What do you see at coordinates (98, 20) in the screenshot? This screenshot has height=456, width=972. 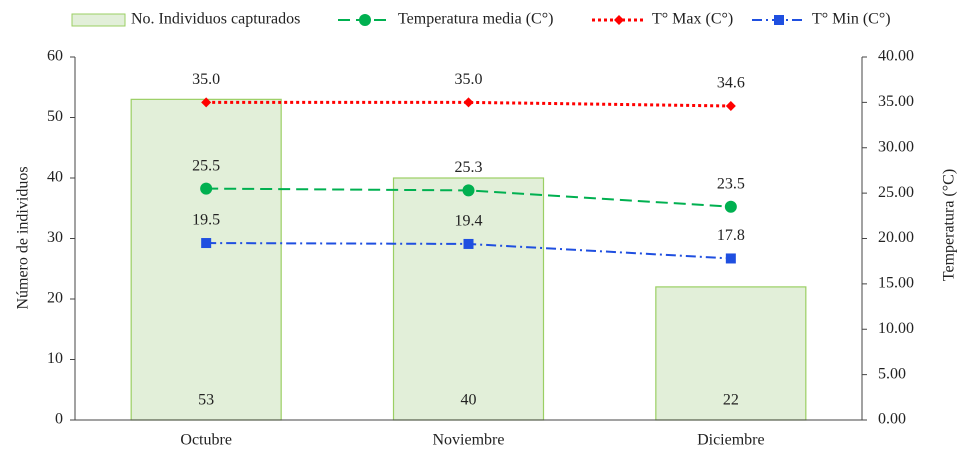 I see `legend-swatch` at bounding box center [98, 20].